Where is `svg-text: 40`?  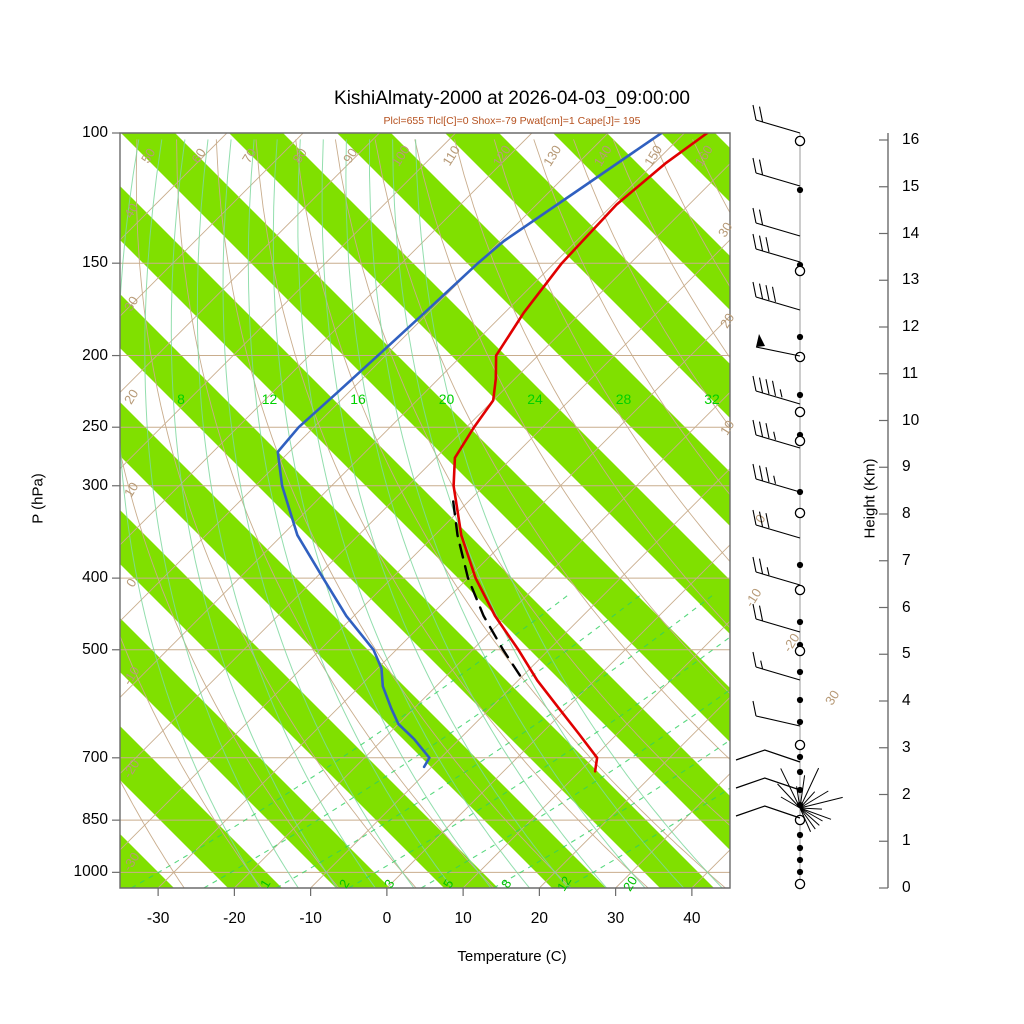
svg-text: 40 is located at coordinates (131, 211).